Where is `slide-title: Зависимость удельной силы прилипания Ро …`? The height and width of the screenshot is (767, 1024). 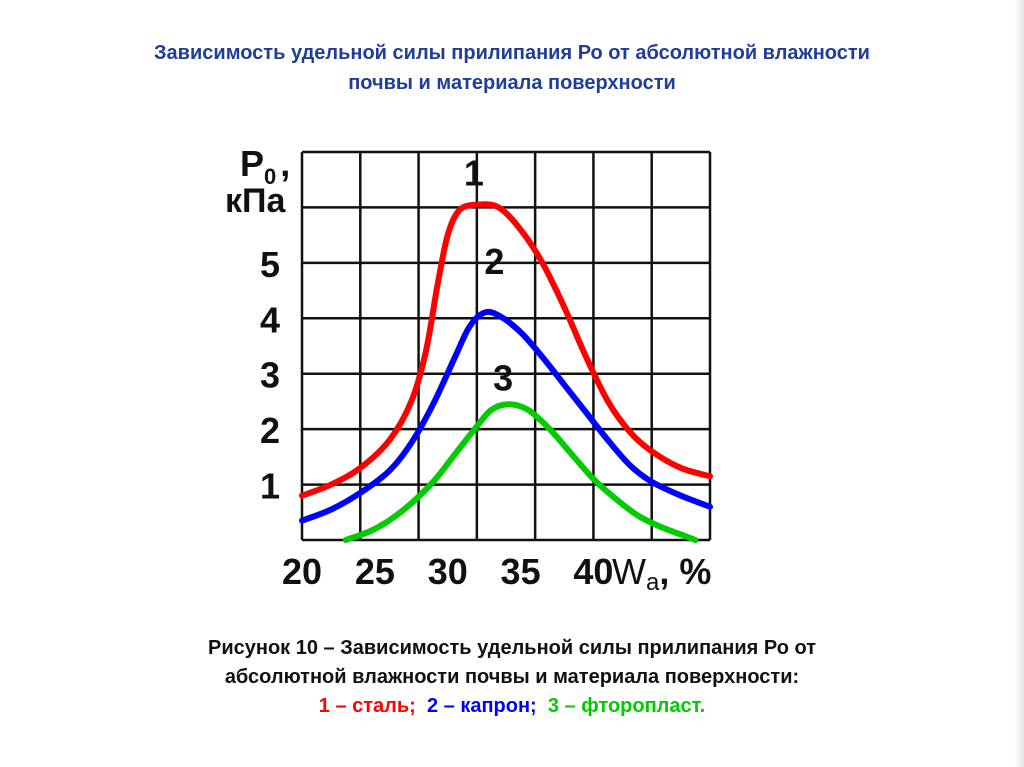 slide-title: Зависимость удельной силы прилипания Ро … is located at coordinates (512, 68).